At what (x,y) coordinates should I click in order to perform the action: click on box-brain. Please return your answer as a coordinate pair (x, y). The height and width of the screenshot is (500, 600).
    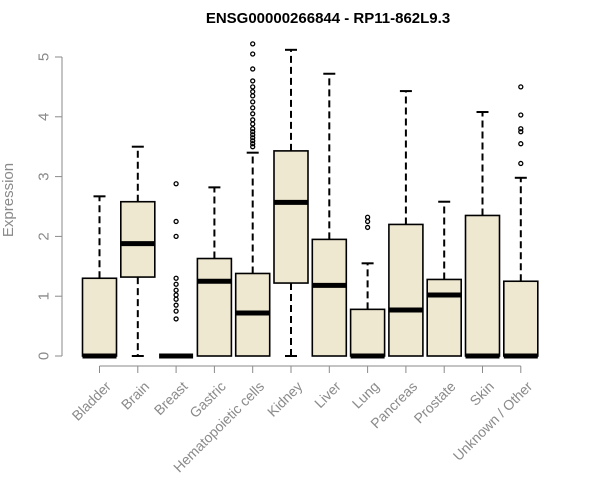
    Looking at the image, I should click on (138, 251).